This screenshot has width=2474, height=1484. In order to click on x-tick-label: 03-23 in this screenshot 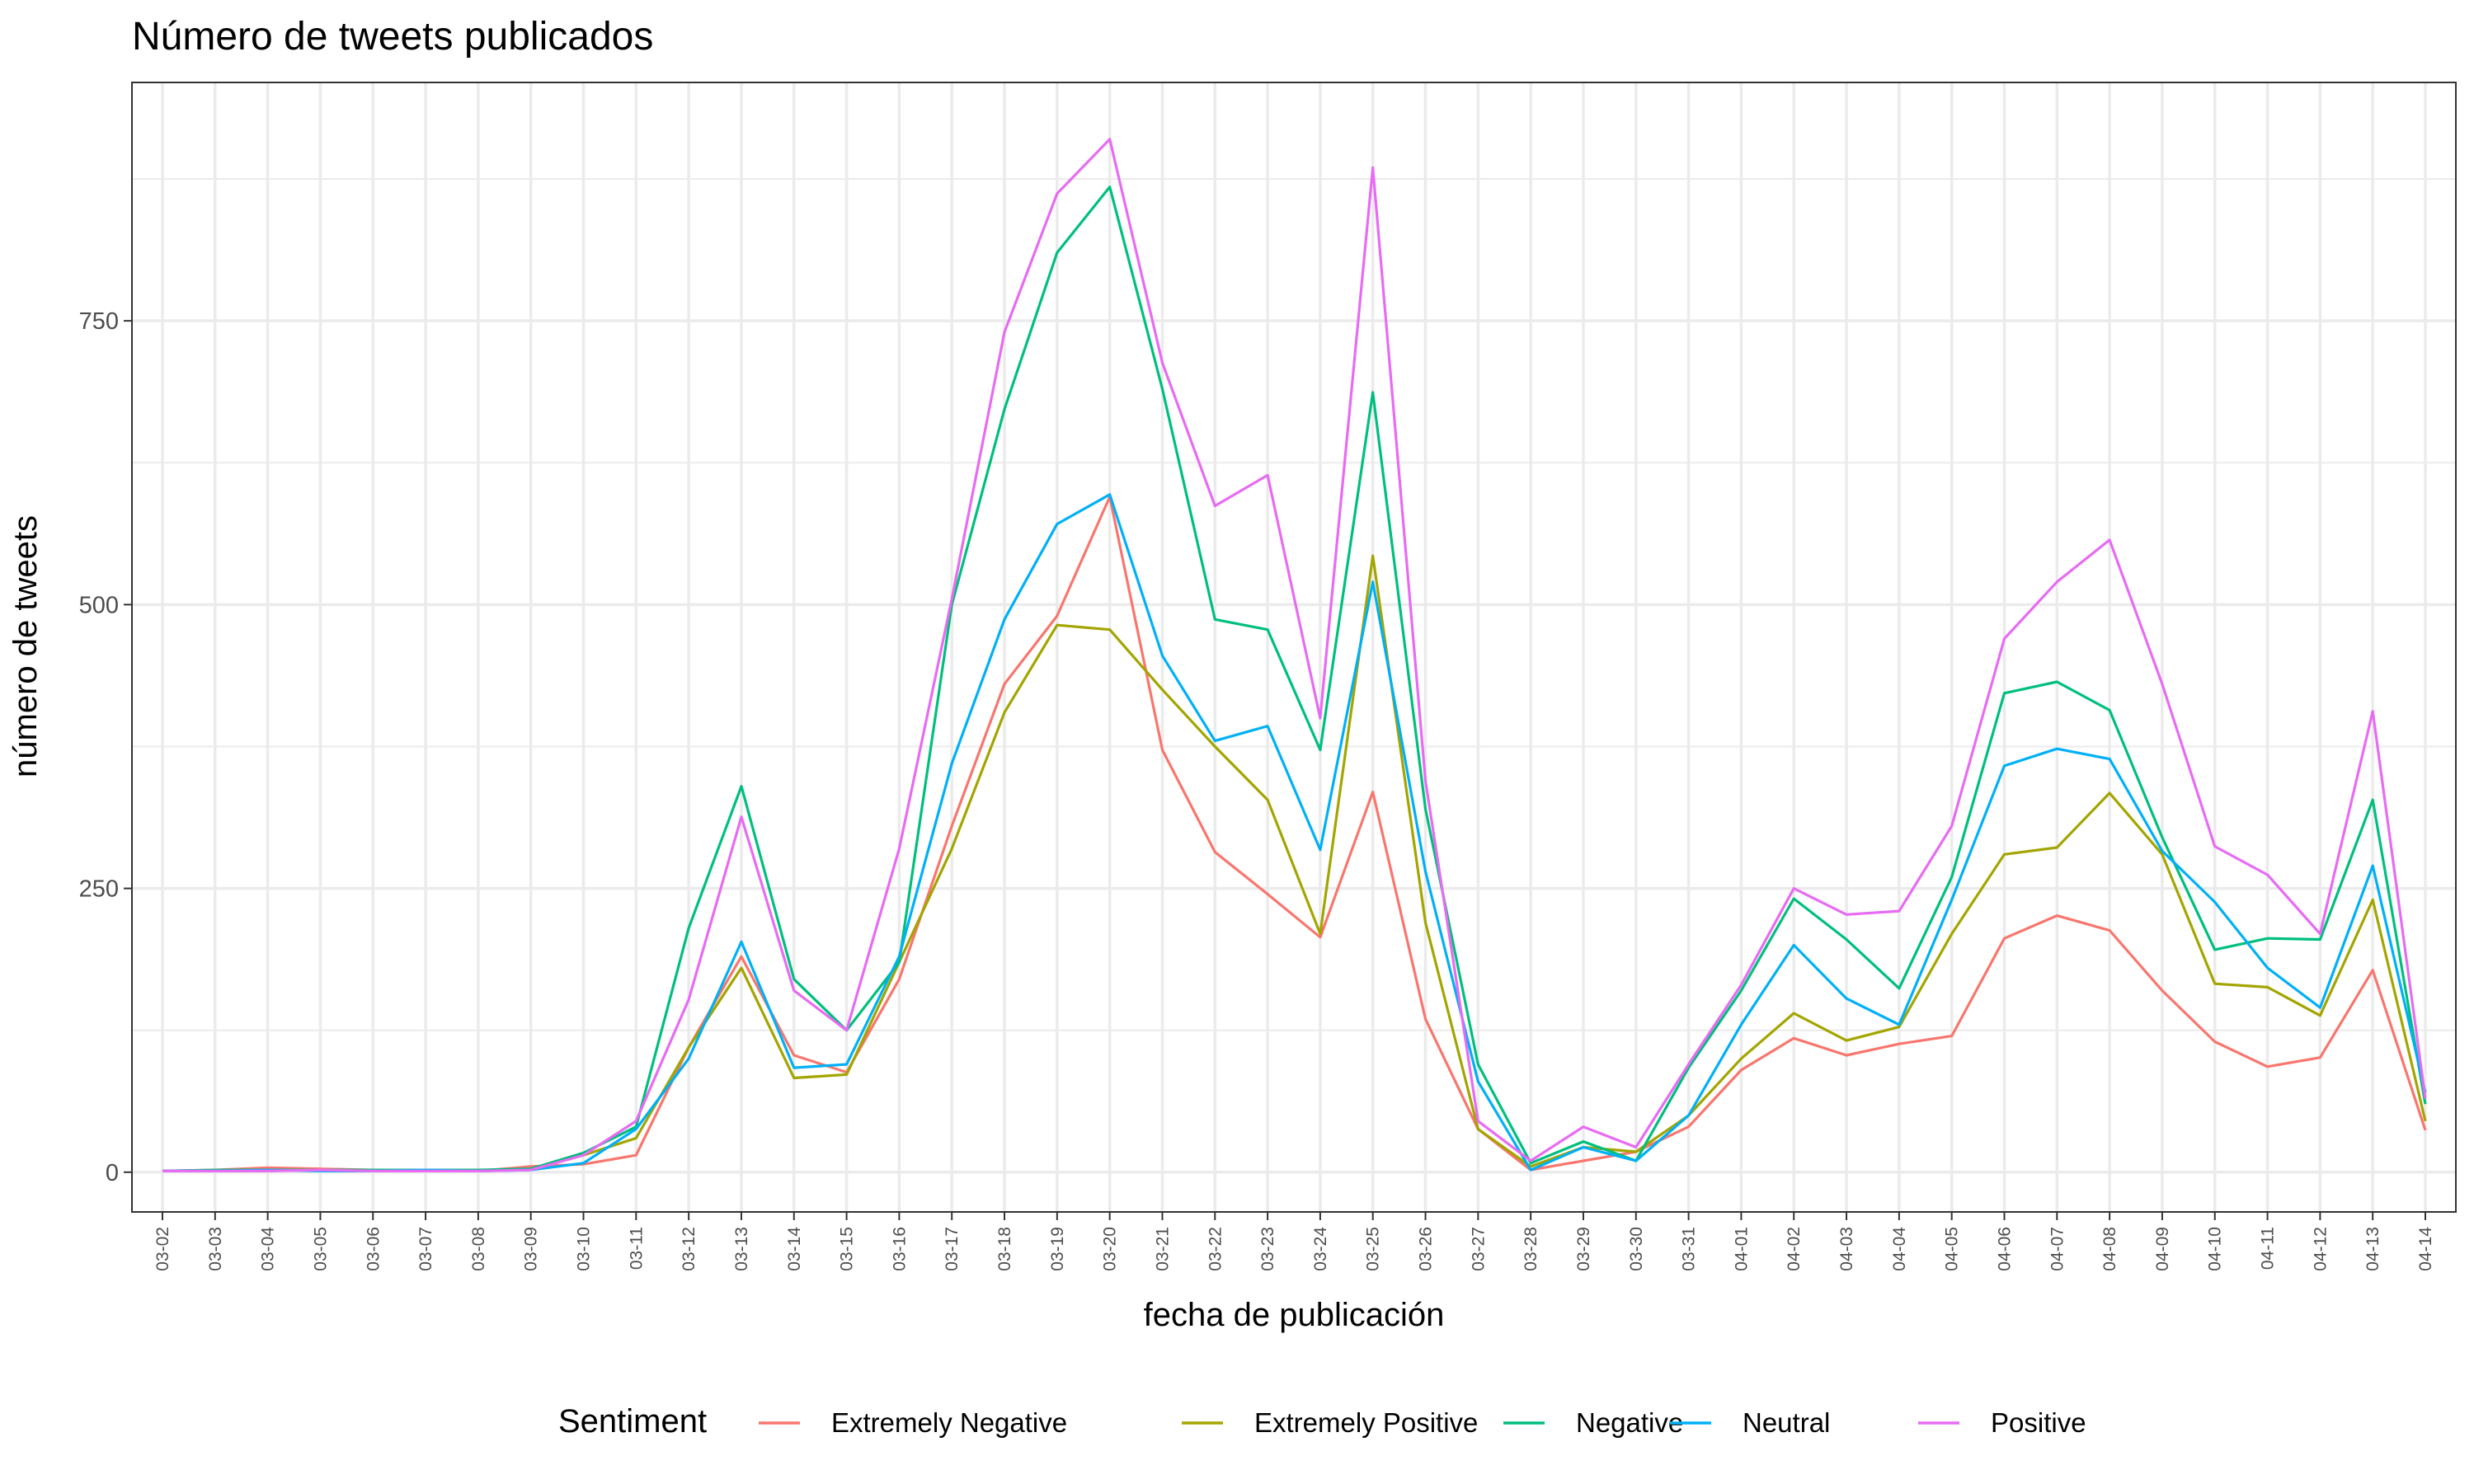, I will do `click(1267, 1249)`.